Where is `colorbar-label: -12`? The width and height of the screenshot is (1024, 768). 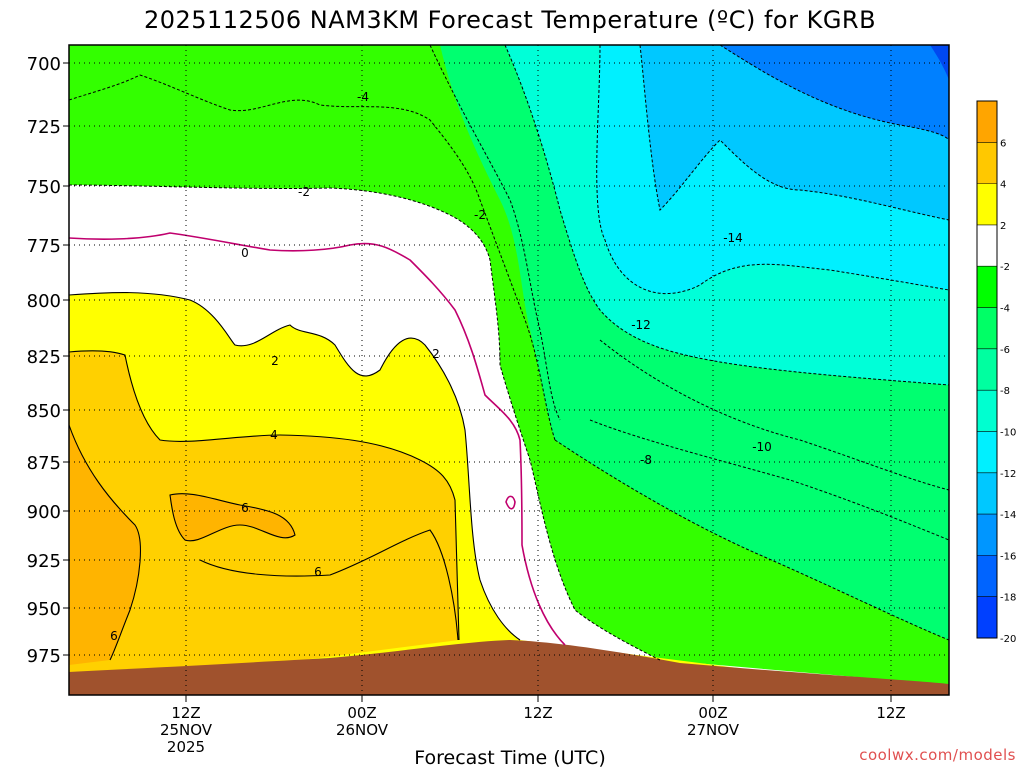
colorbar-label: -12 is located at coordinates (1008, 474).